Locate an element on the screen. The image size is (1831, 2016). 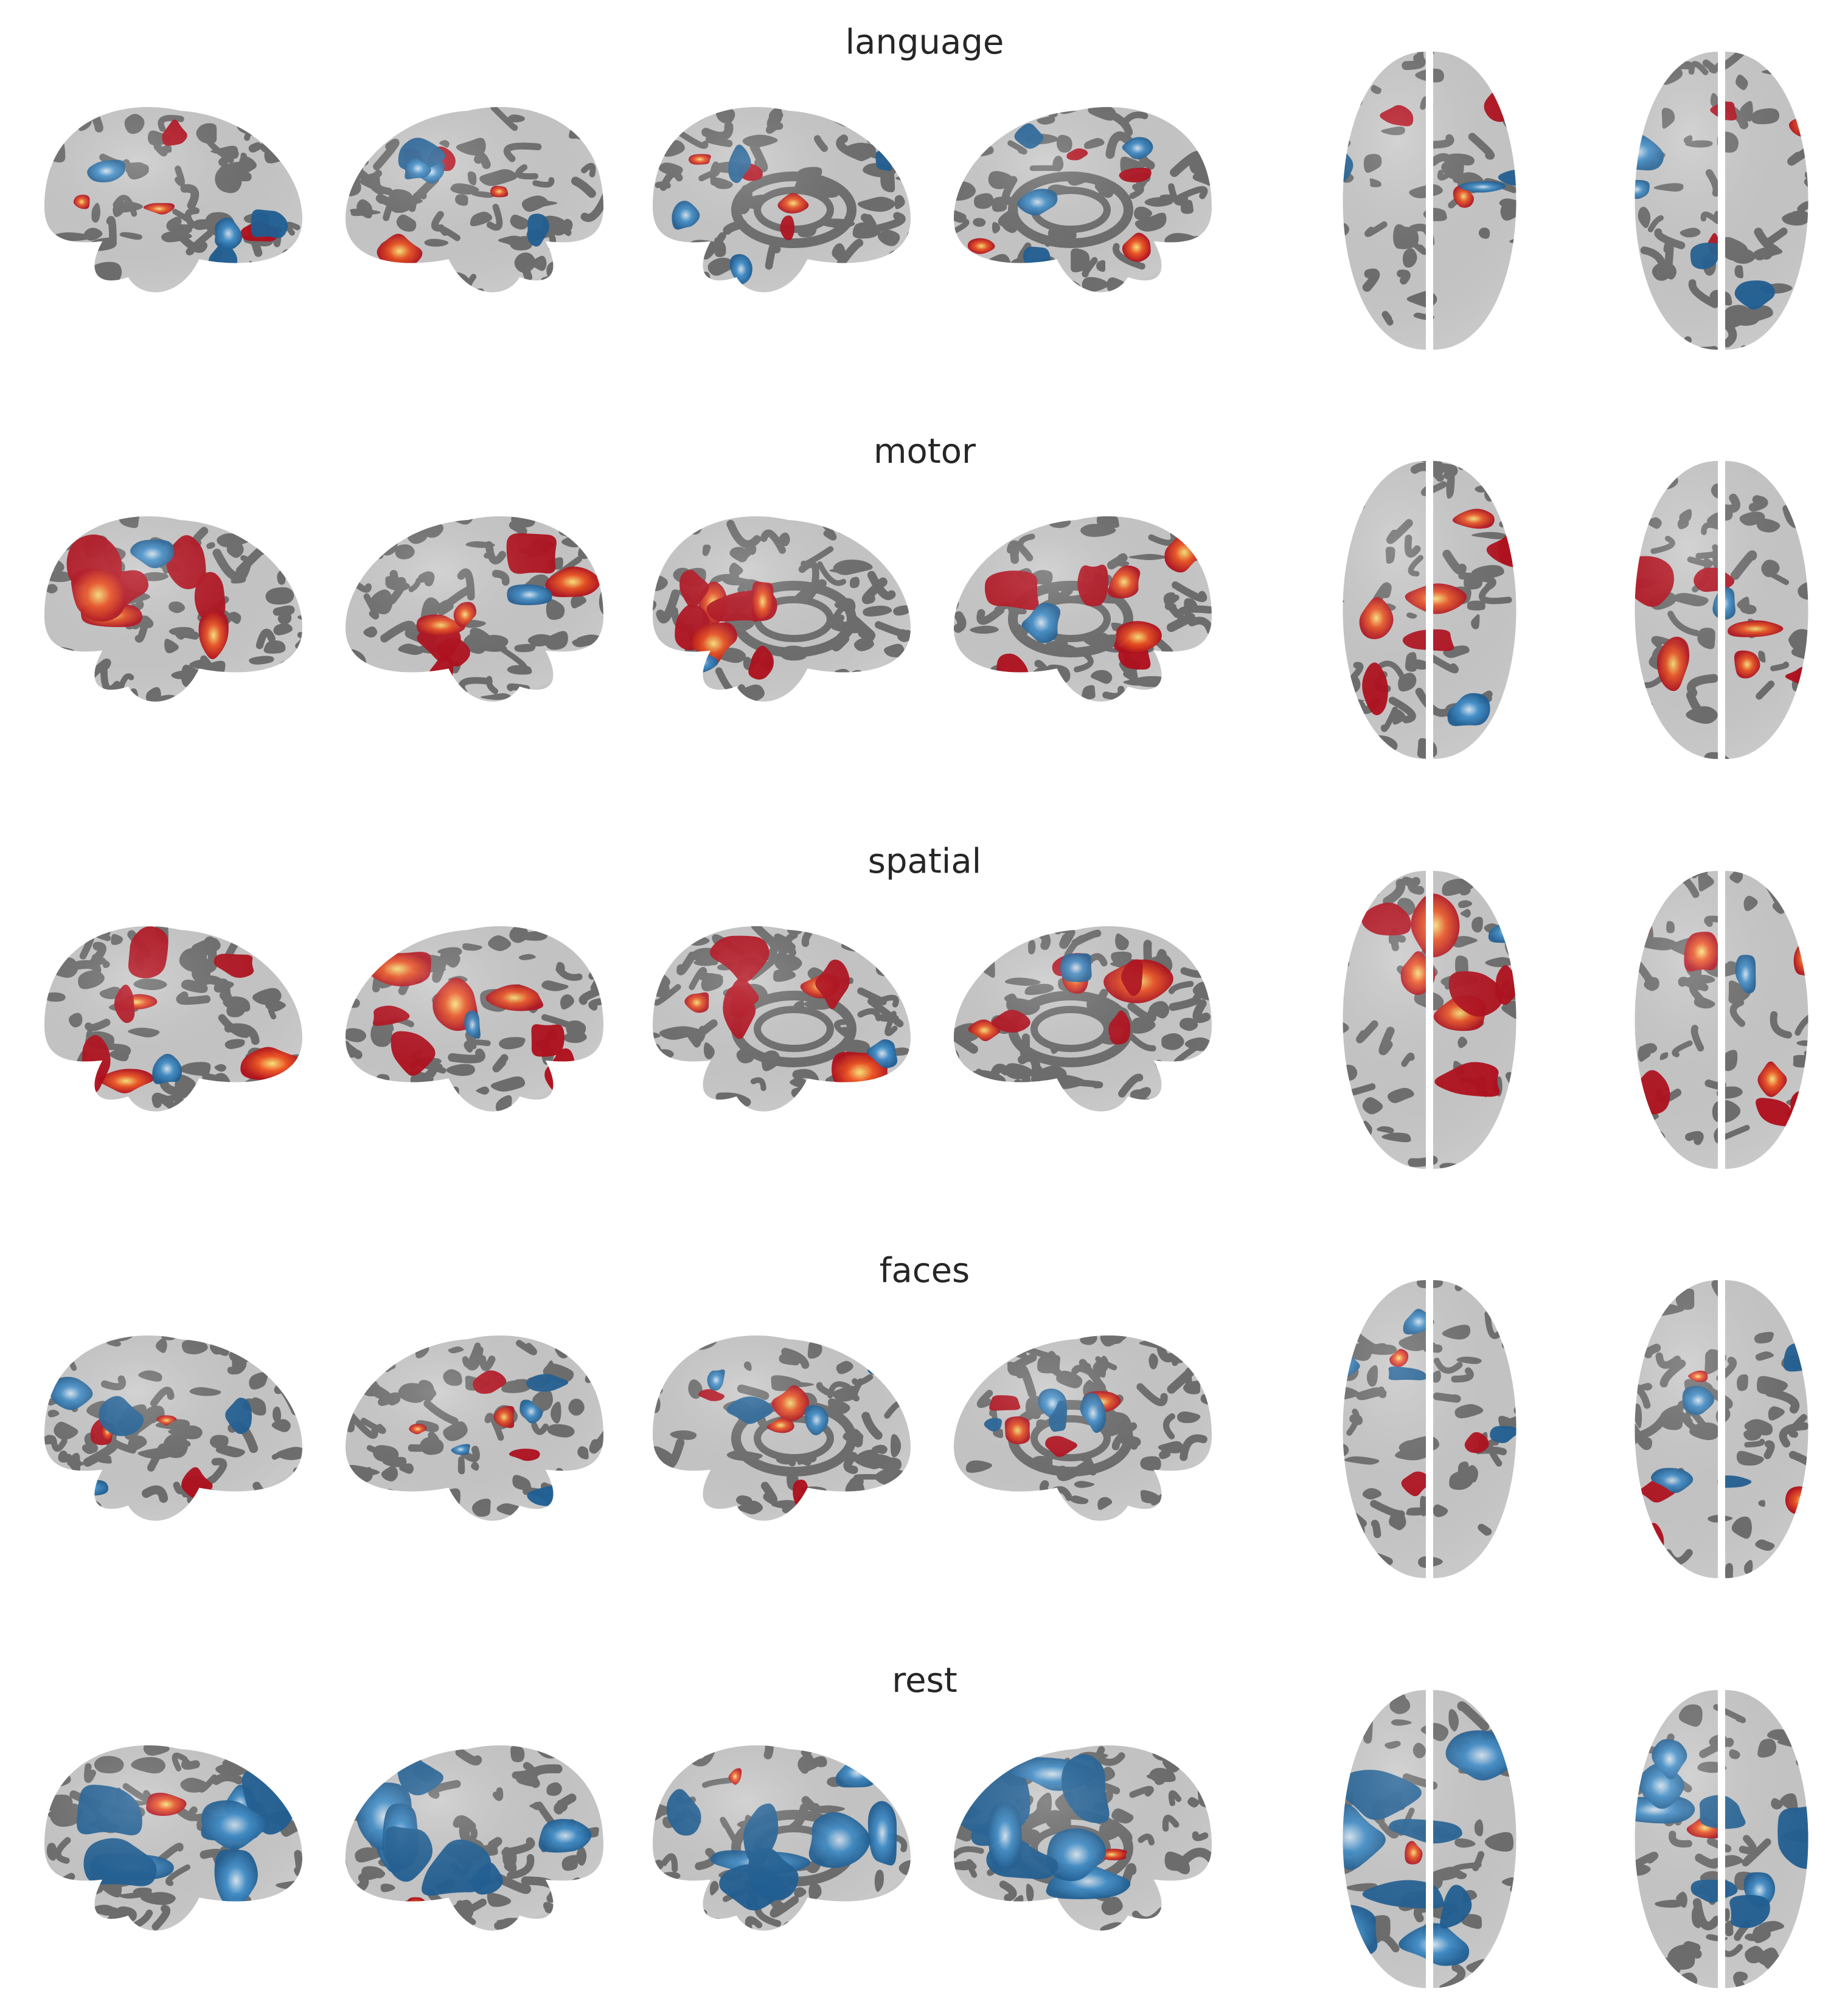
row-title: faces is located at coordinates (925, 1270).